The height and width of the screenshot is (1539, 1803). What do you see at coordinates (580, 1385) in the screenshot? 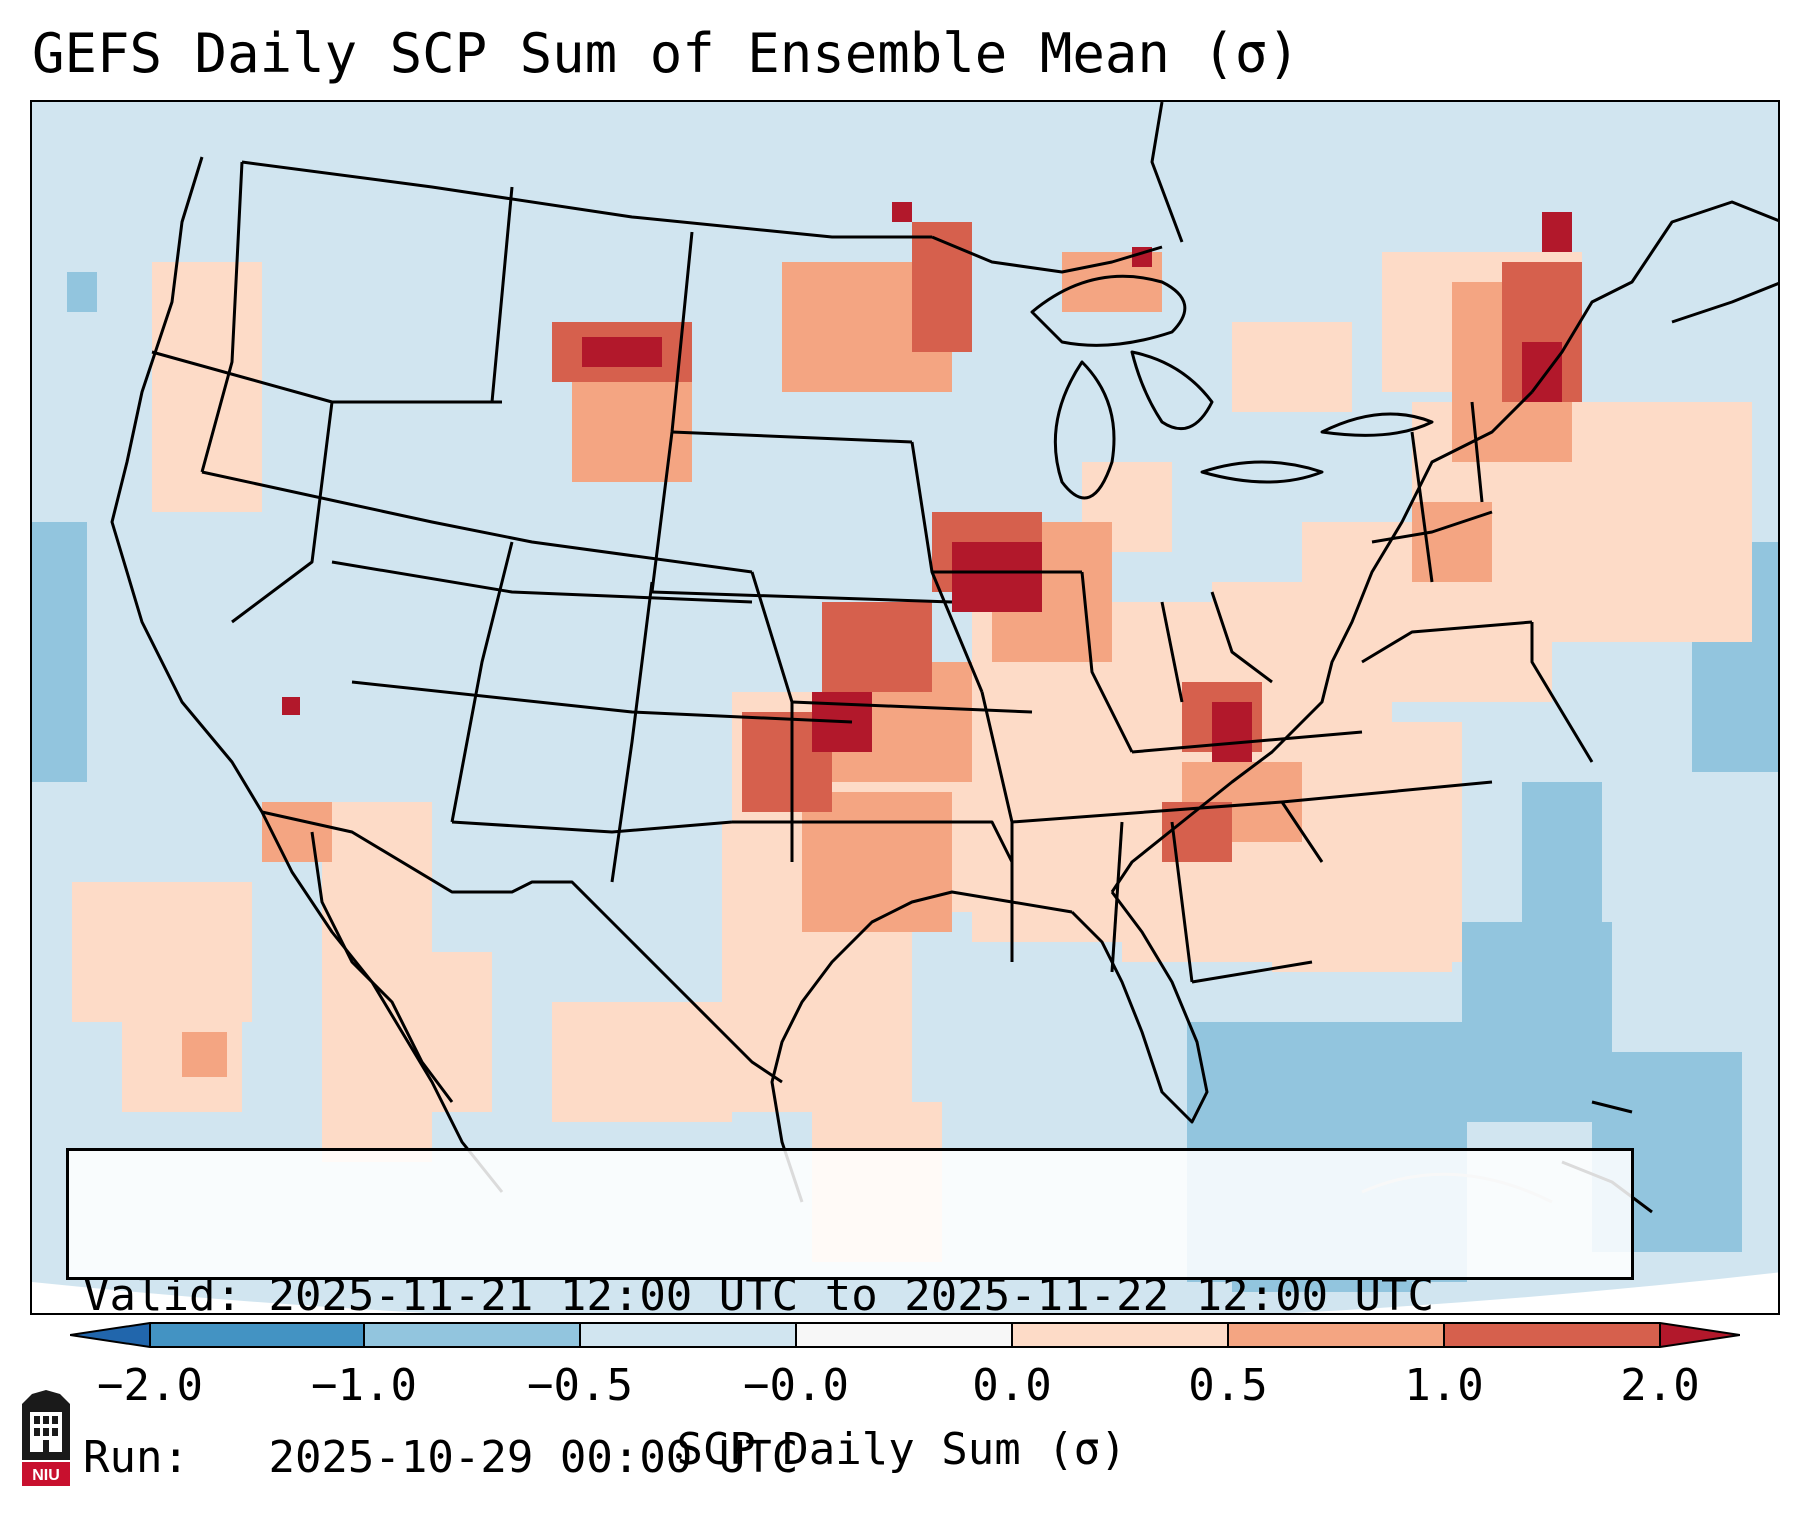
I see `colorbar-tick-label: −0.5` at bounding box center [580, 1385].